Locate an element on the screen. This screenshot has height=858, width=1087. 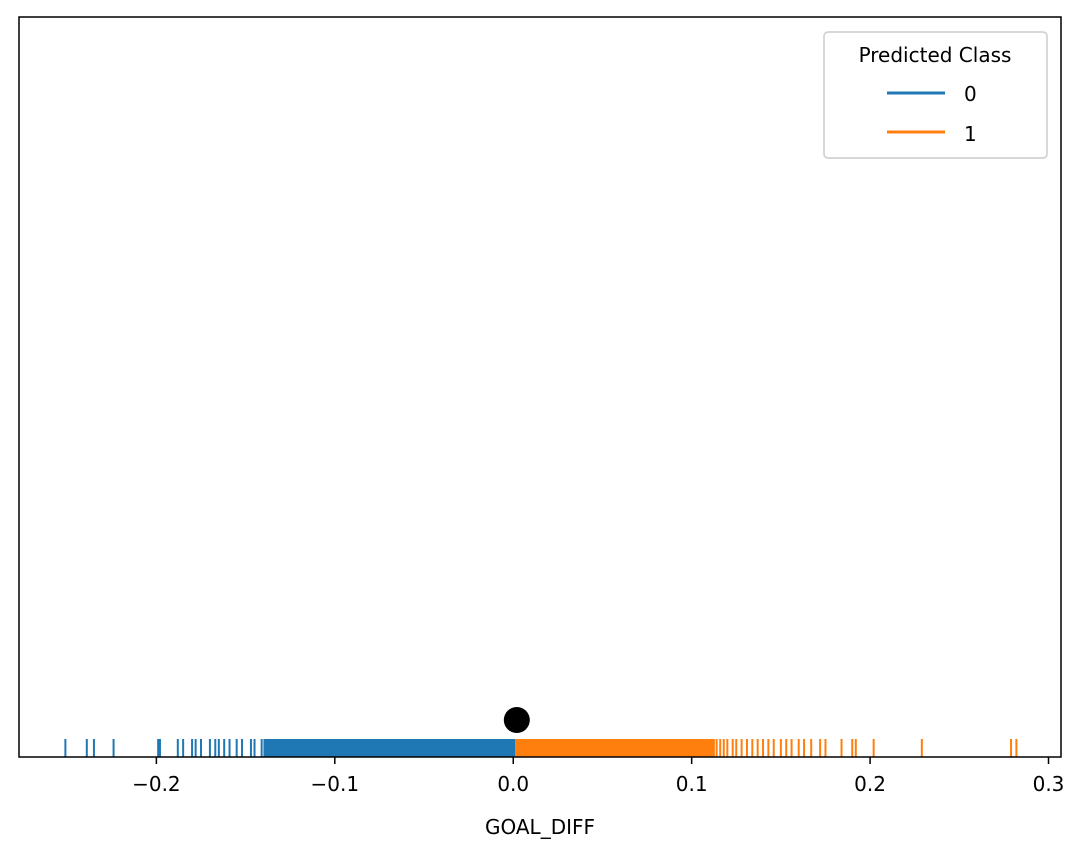
x-tick-label: 0.2 is located at coordinates (870, 784).